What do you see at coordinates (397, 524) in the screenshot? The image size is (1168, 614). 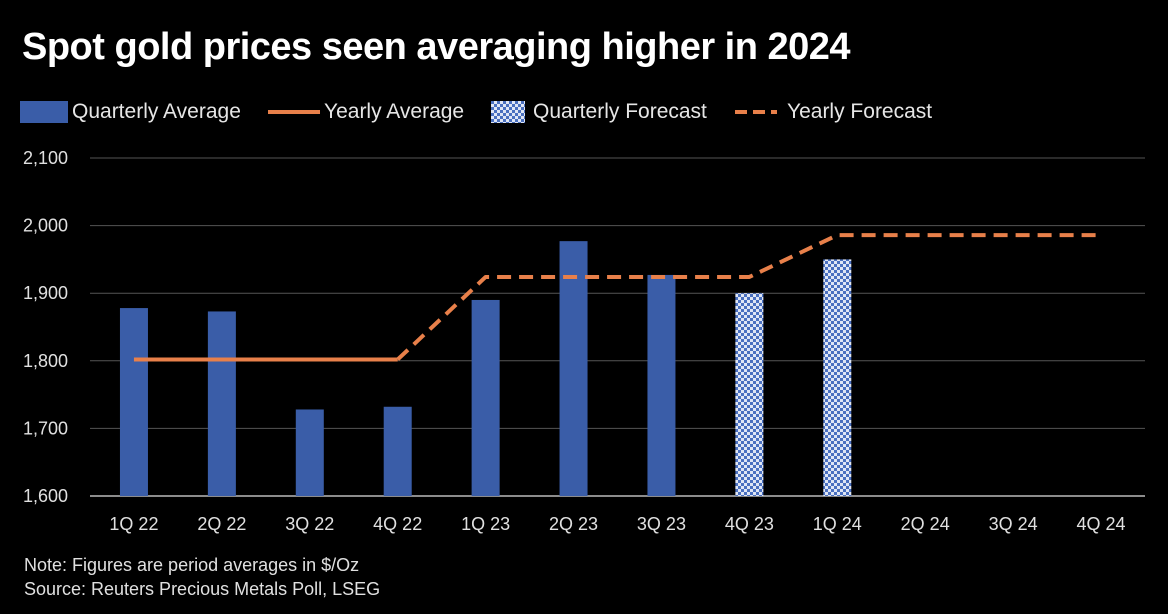 I see `x-tick-label: 4Q 22` at bounding box center [397, 524].